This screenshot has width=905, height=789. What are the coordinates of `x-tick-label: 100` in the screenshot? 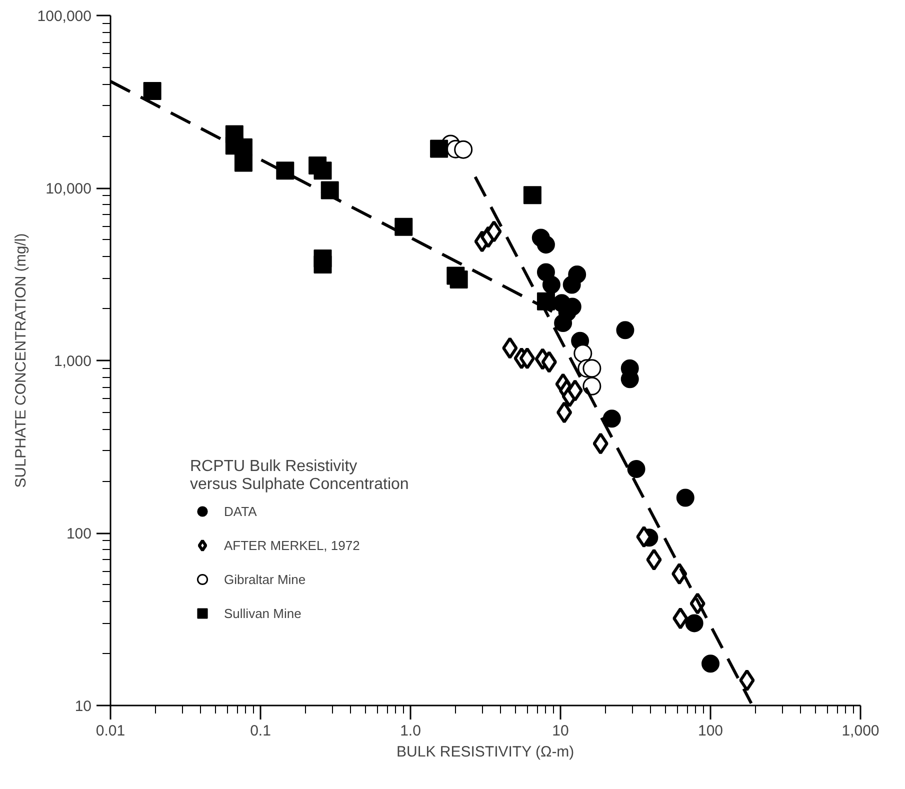 It's located at (711, 731).